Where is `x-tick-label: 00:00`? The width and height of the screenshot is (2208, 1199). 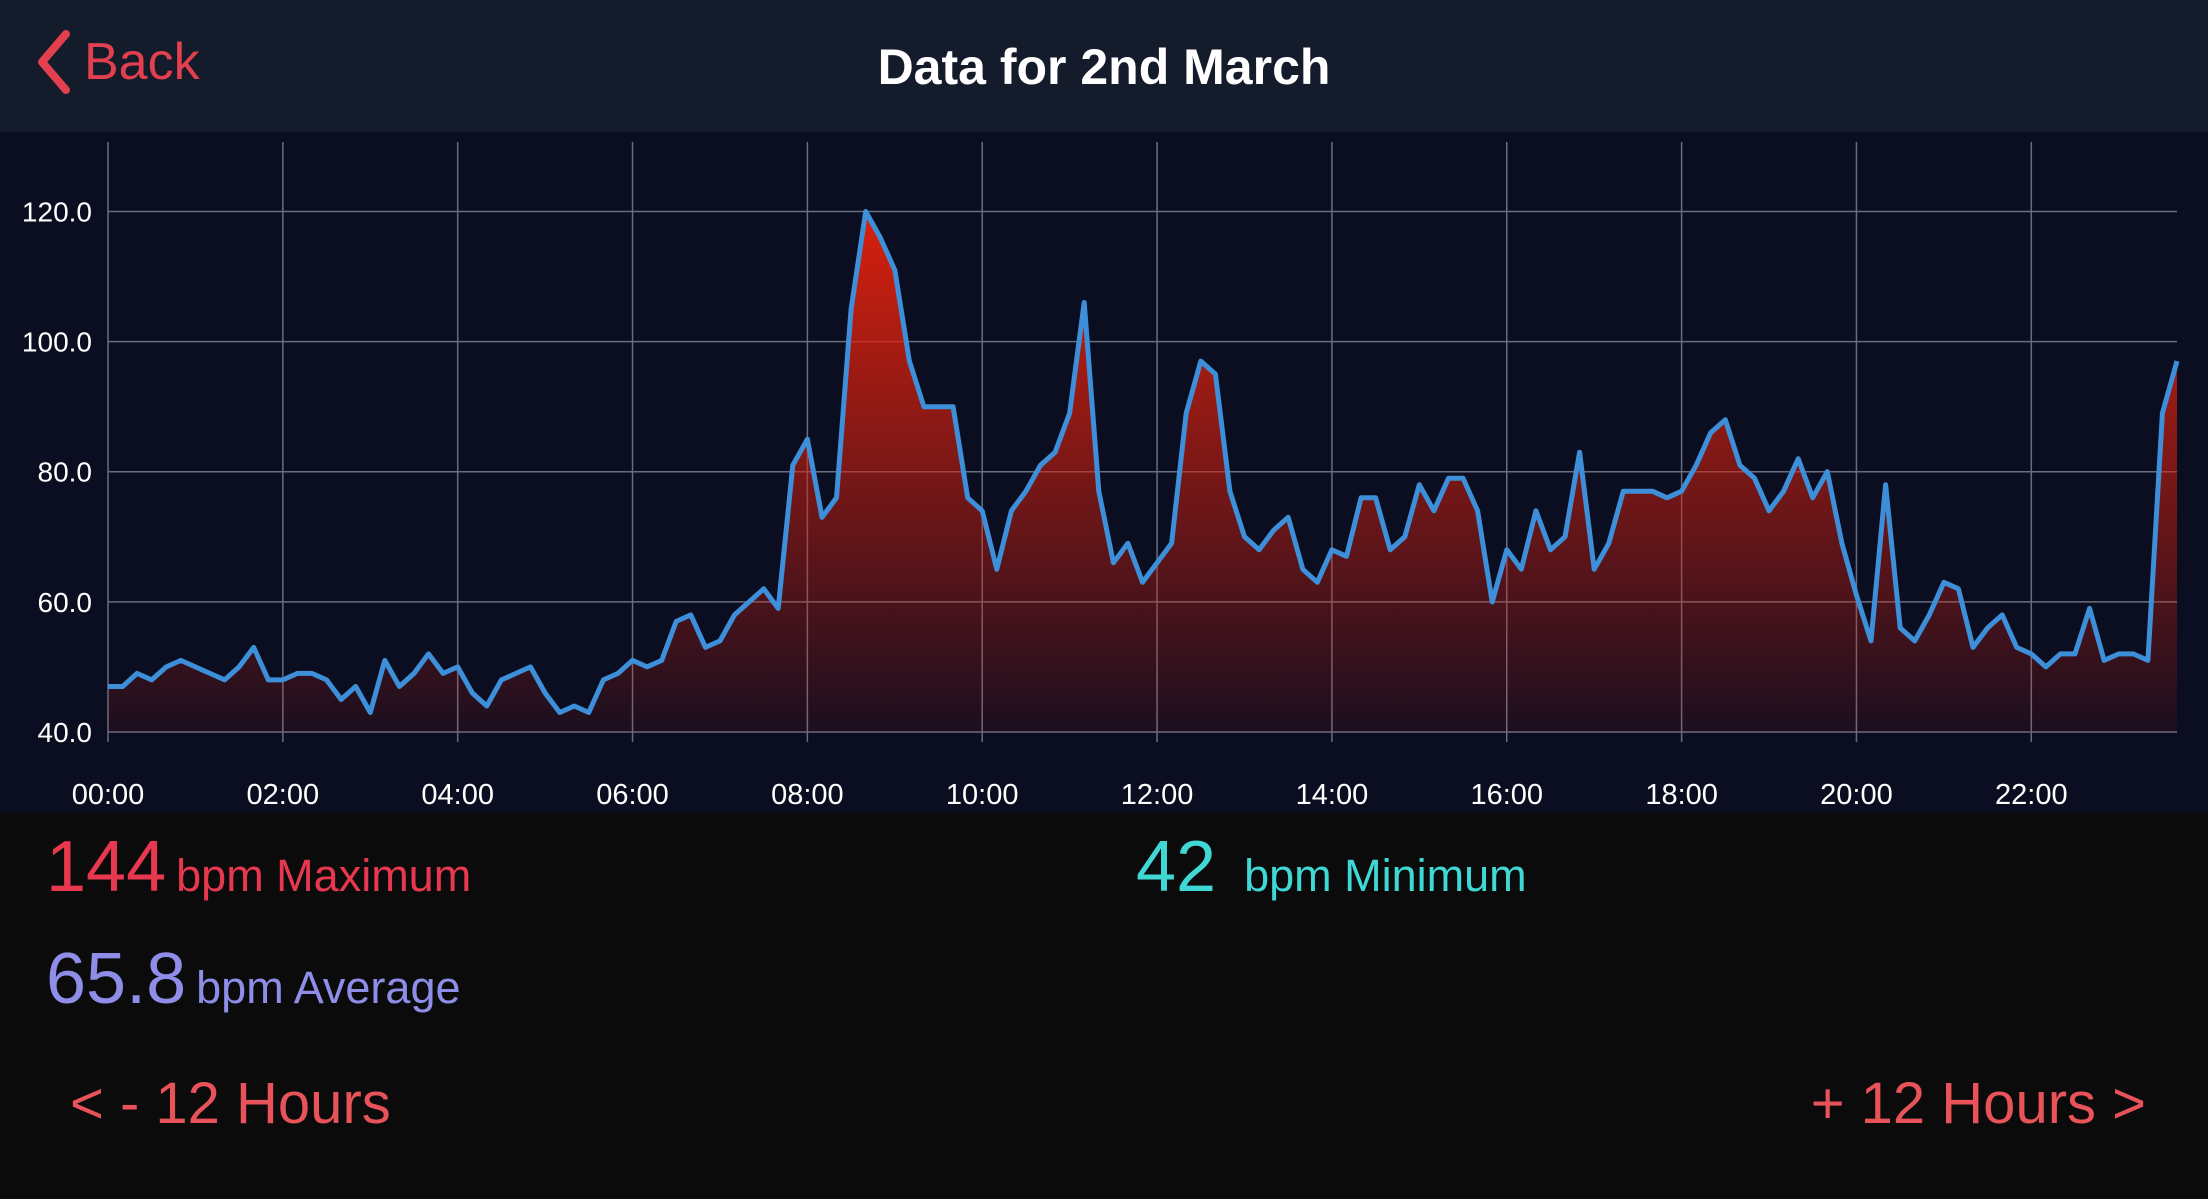 x-tick-label: 00:00 is located at coordinates (108, 795).